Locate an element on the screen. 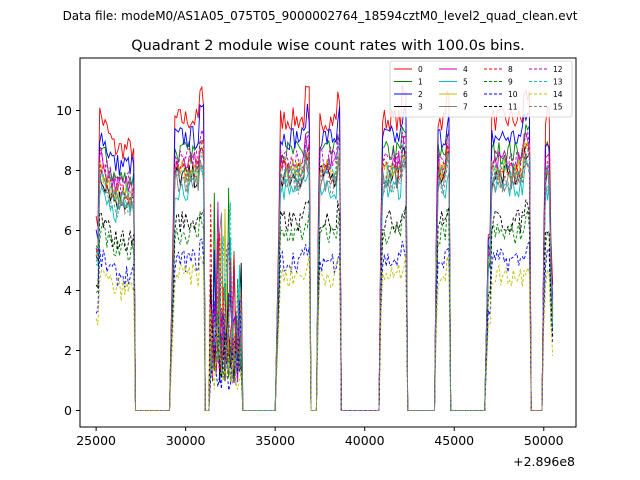 The width and height of the screenshot is (640, 480). legend-box is located at coordinates (481, 89).